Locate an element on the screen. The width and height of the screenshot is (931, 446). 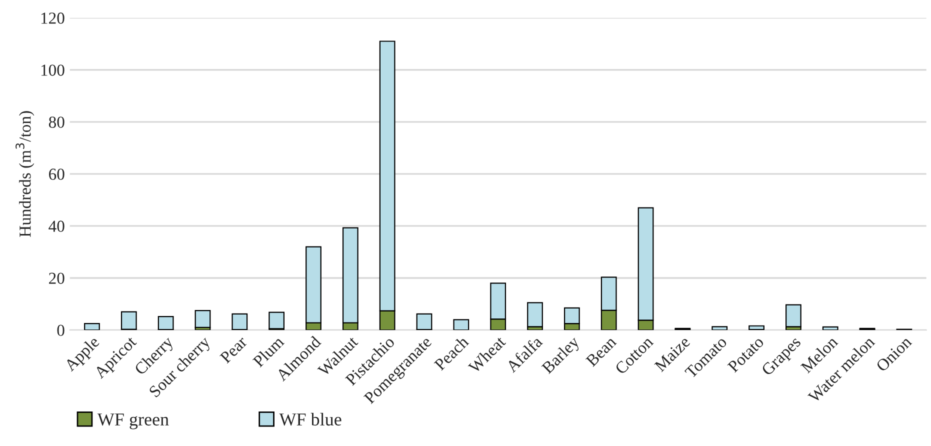
y-tick-label: 100 is located at coordinates (52, 70).